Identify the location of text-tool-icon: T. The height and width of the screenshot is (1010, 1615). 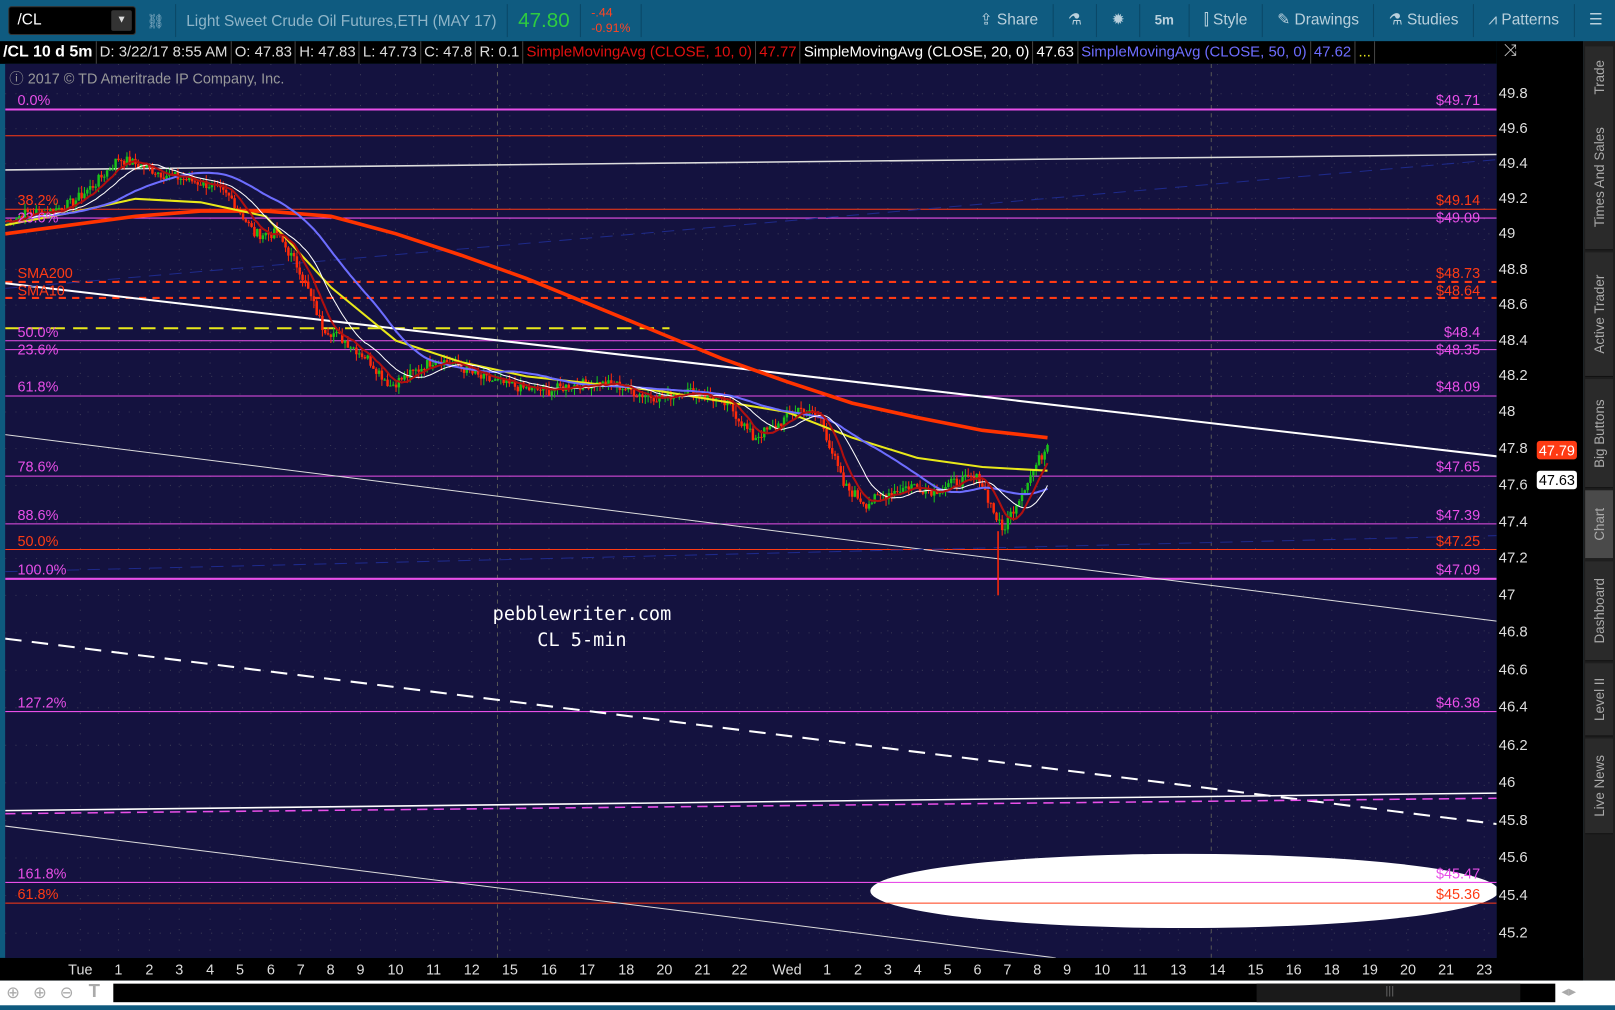
(94, 991).